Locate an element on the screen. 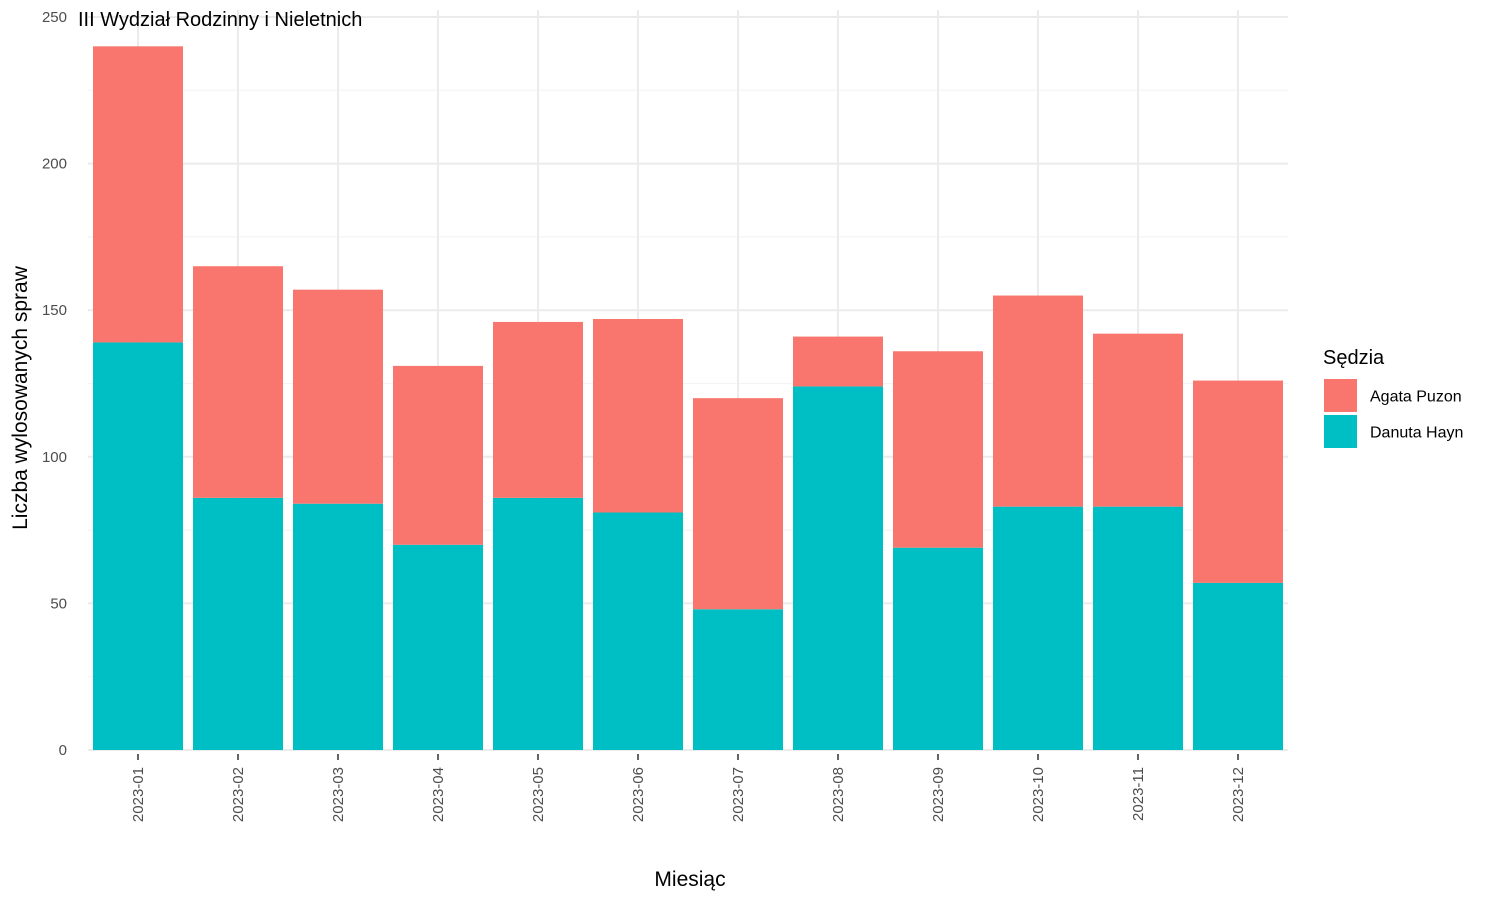  legend: Sędzia Agata Puzon Danuta Hayn is located at coordinates (1393, 397).